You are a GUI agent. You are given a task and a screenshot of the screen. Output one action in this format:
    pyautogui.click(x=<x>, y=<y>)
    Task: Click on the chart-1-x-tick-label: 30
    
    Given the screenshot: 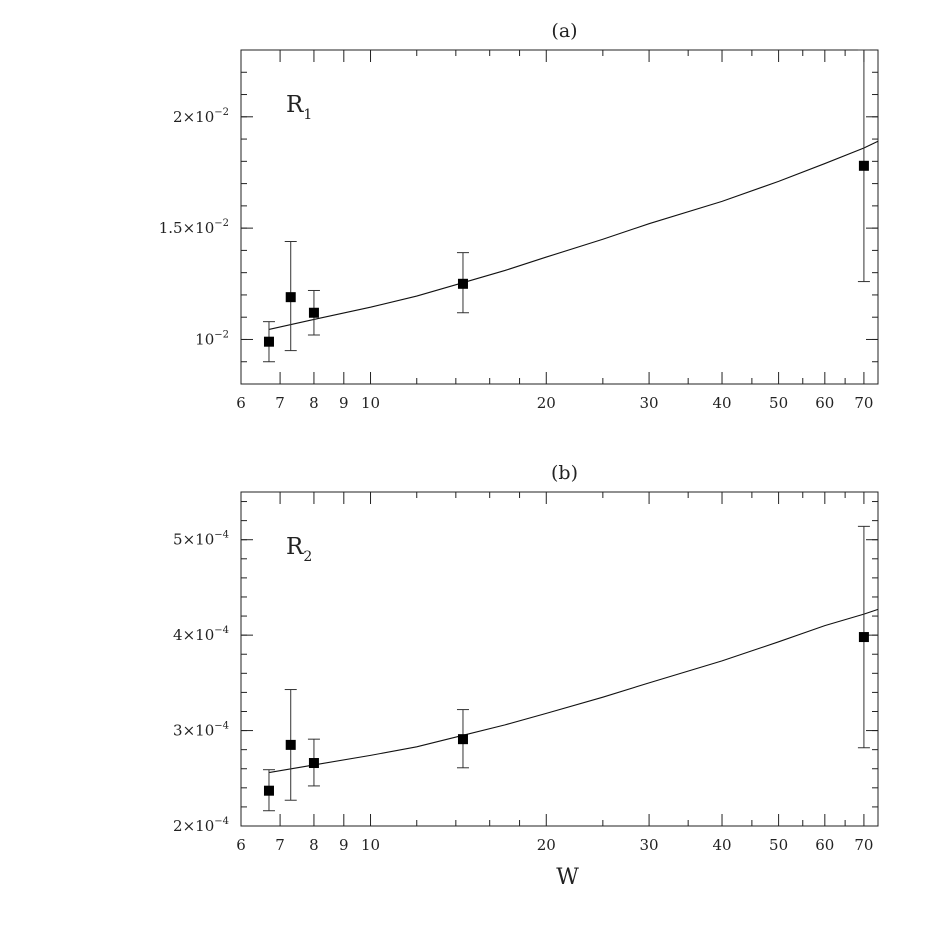 What is the action you would take?
    pyautogui.click(x=649, y=845)
    